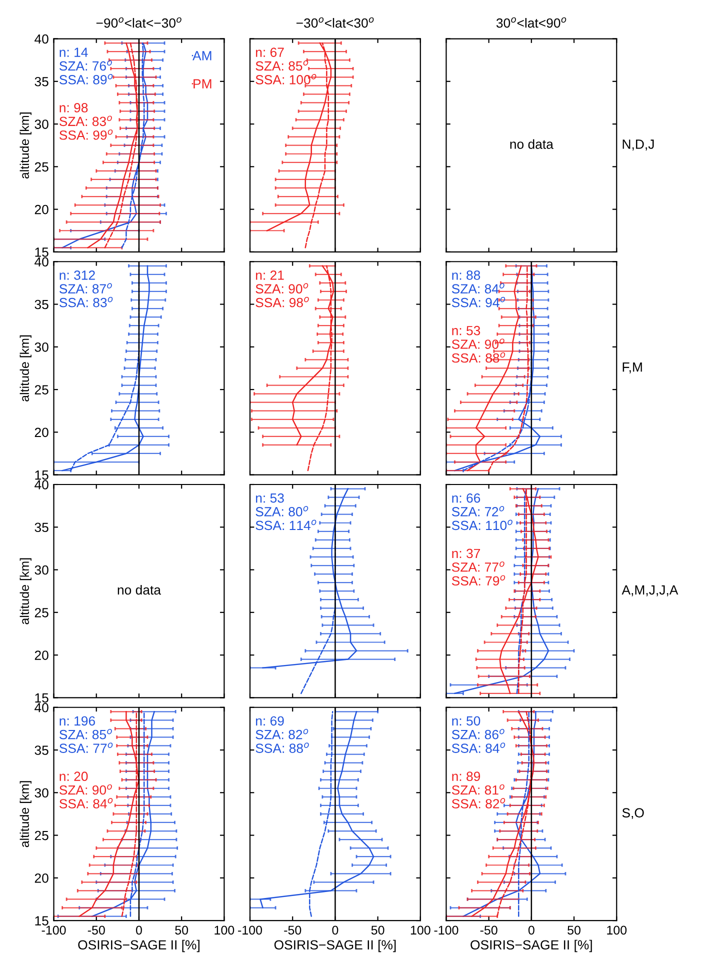 The height and width of the screenshot is (969, 717). What do you see at coordinates (479, 790) in the screenshot?
I see `annotation: n: 89 SZA: 81$^{o}$ SSA: 82$^{o}$` at bounding box center [479, 790].